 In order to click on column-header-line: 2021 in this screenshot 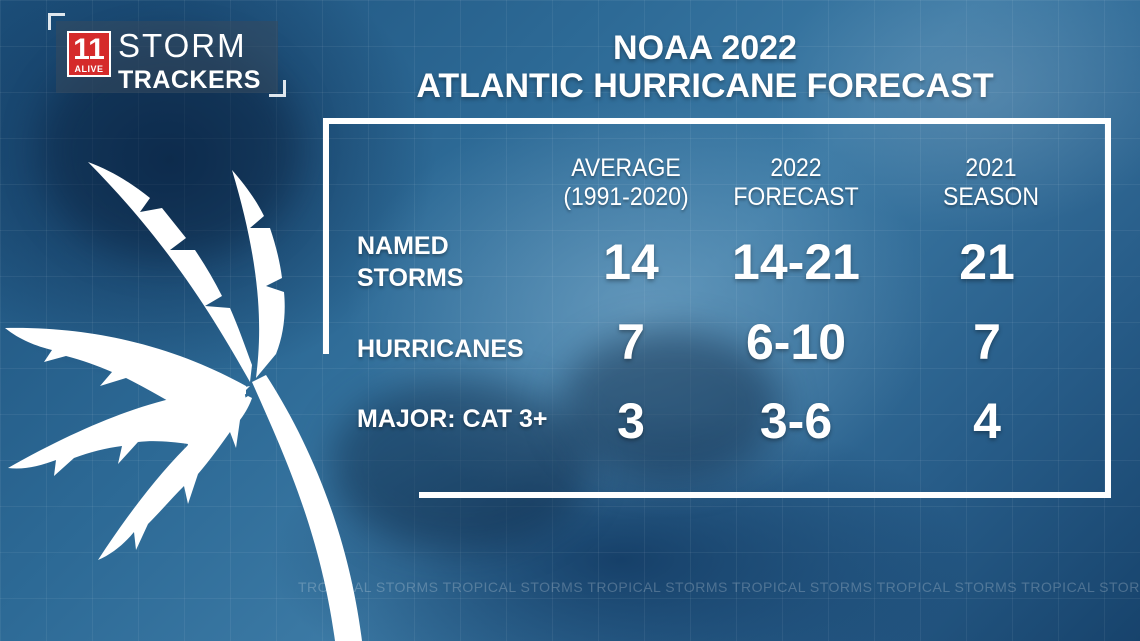, I will do `click(991, 168)`.